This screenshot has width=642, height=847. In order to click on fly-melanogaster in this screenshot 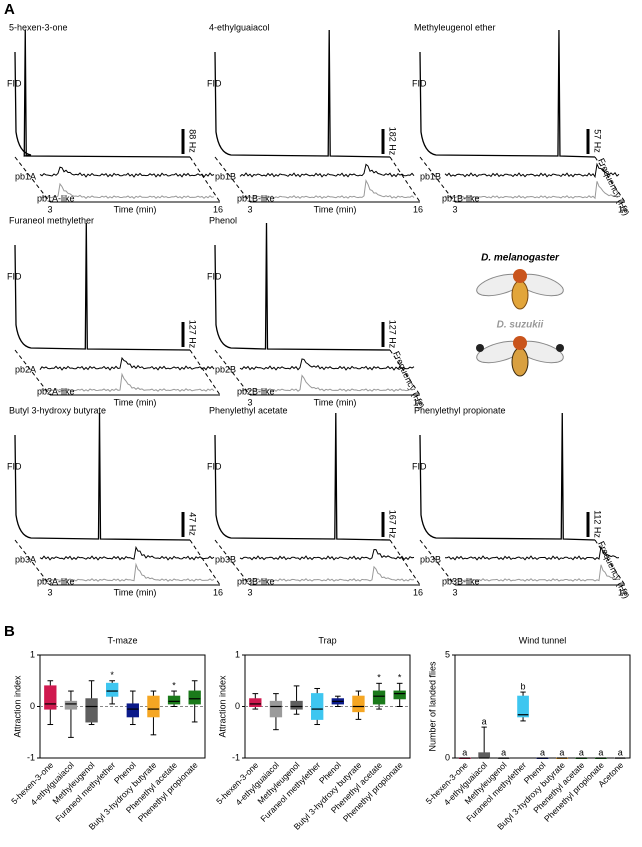, I will do `click(520, 289)`.